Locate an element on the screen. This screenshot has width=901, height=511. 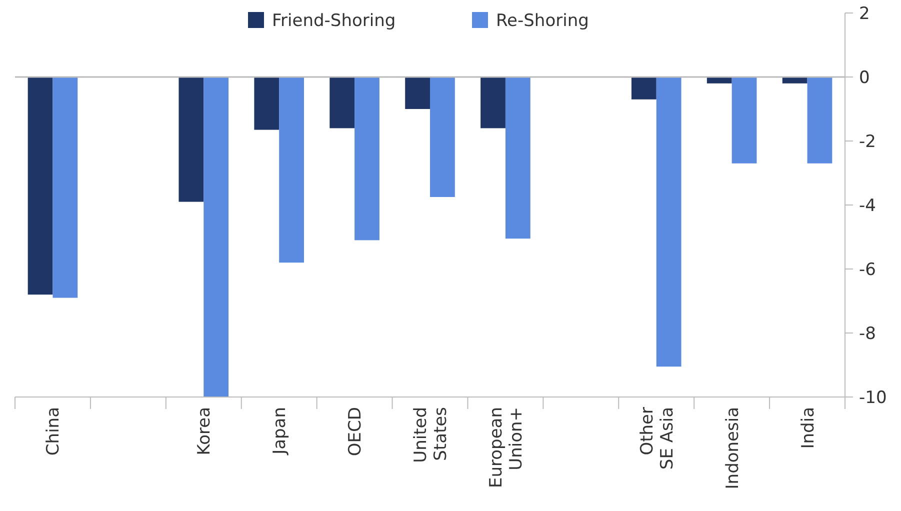
x-tick-label: China is located at coordinates (54, 431).